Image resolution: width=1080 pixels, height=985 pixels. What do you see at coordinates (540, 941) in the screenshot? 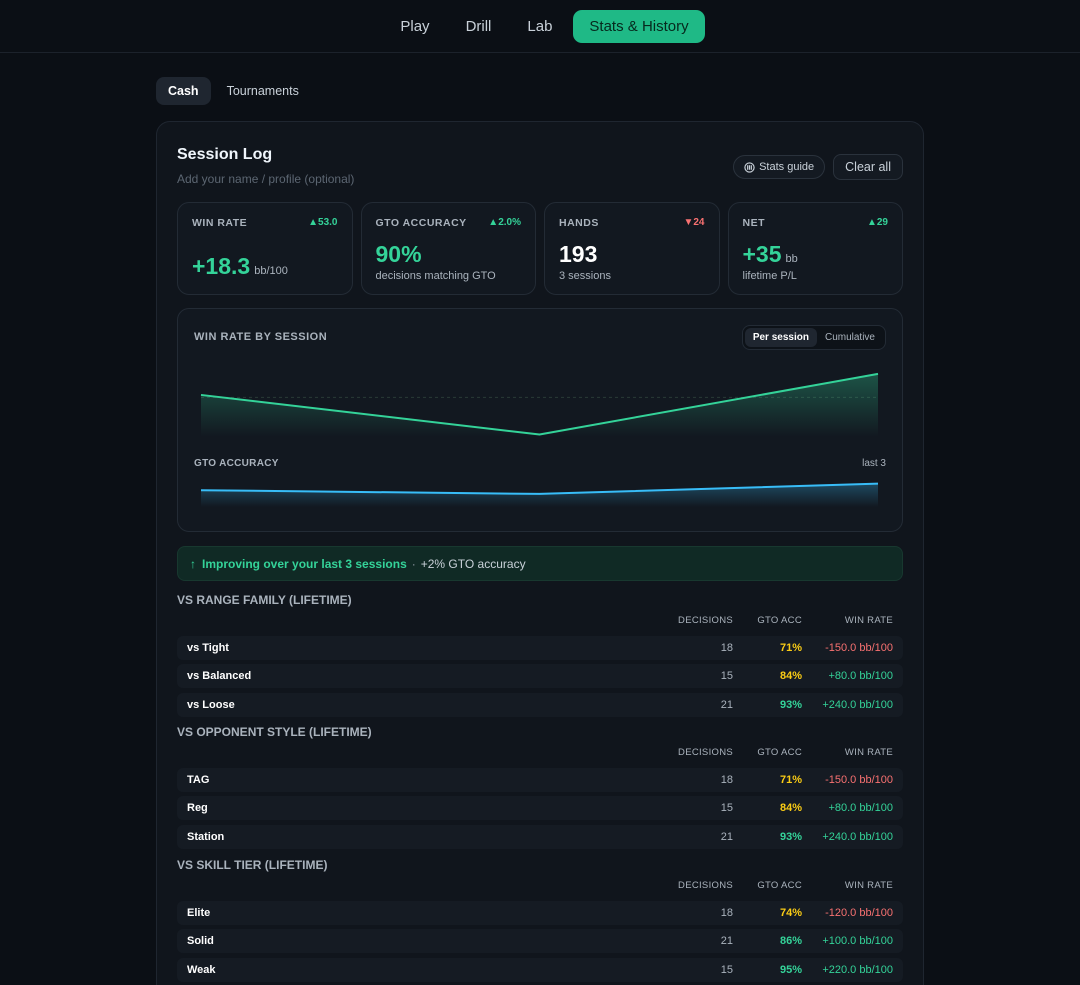
I see `table-row: Solid 21 86% +100.0 bb/100` at bounding box center [540, 941].